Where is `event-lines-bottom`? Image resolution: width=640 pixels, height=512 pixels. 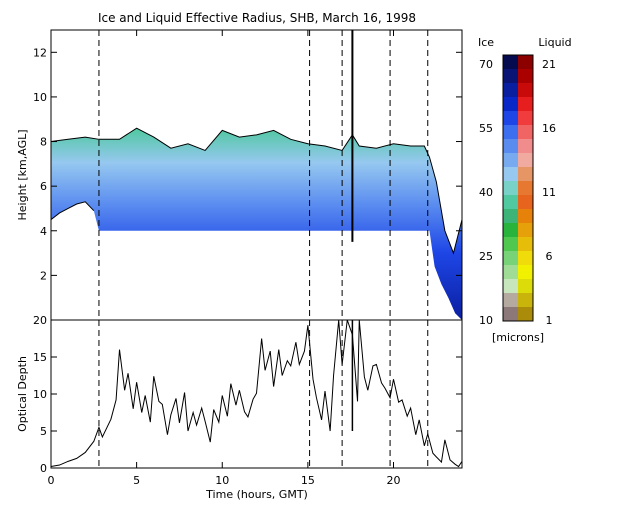
event-lines-bottom is located at coordinates (263, 394).